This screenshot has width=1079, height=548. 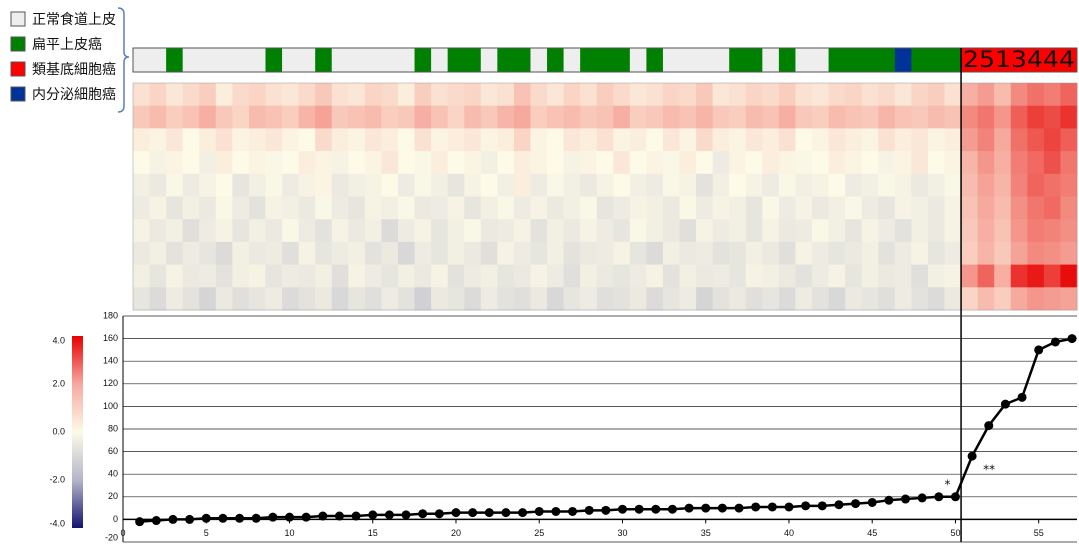 I want to click on x-tick-label: 25, so click(x=539, y=533).